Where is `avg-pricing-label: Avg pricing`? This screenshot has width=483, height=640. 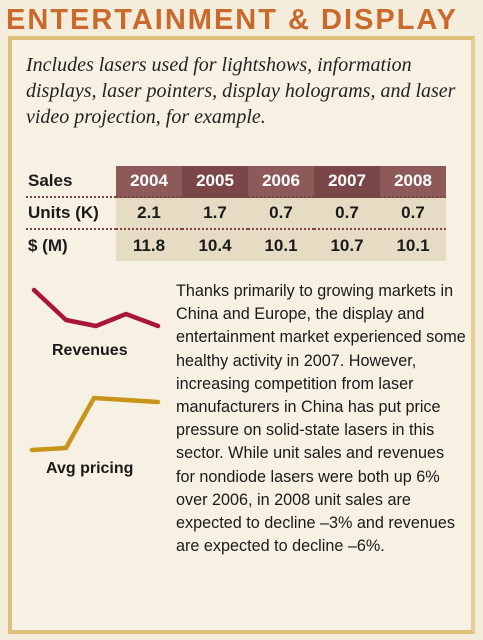 avg-pricing-label: Avg pricing is located at coordinates (90, 468).